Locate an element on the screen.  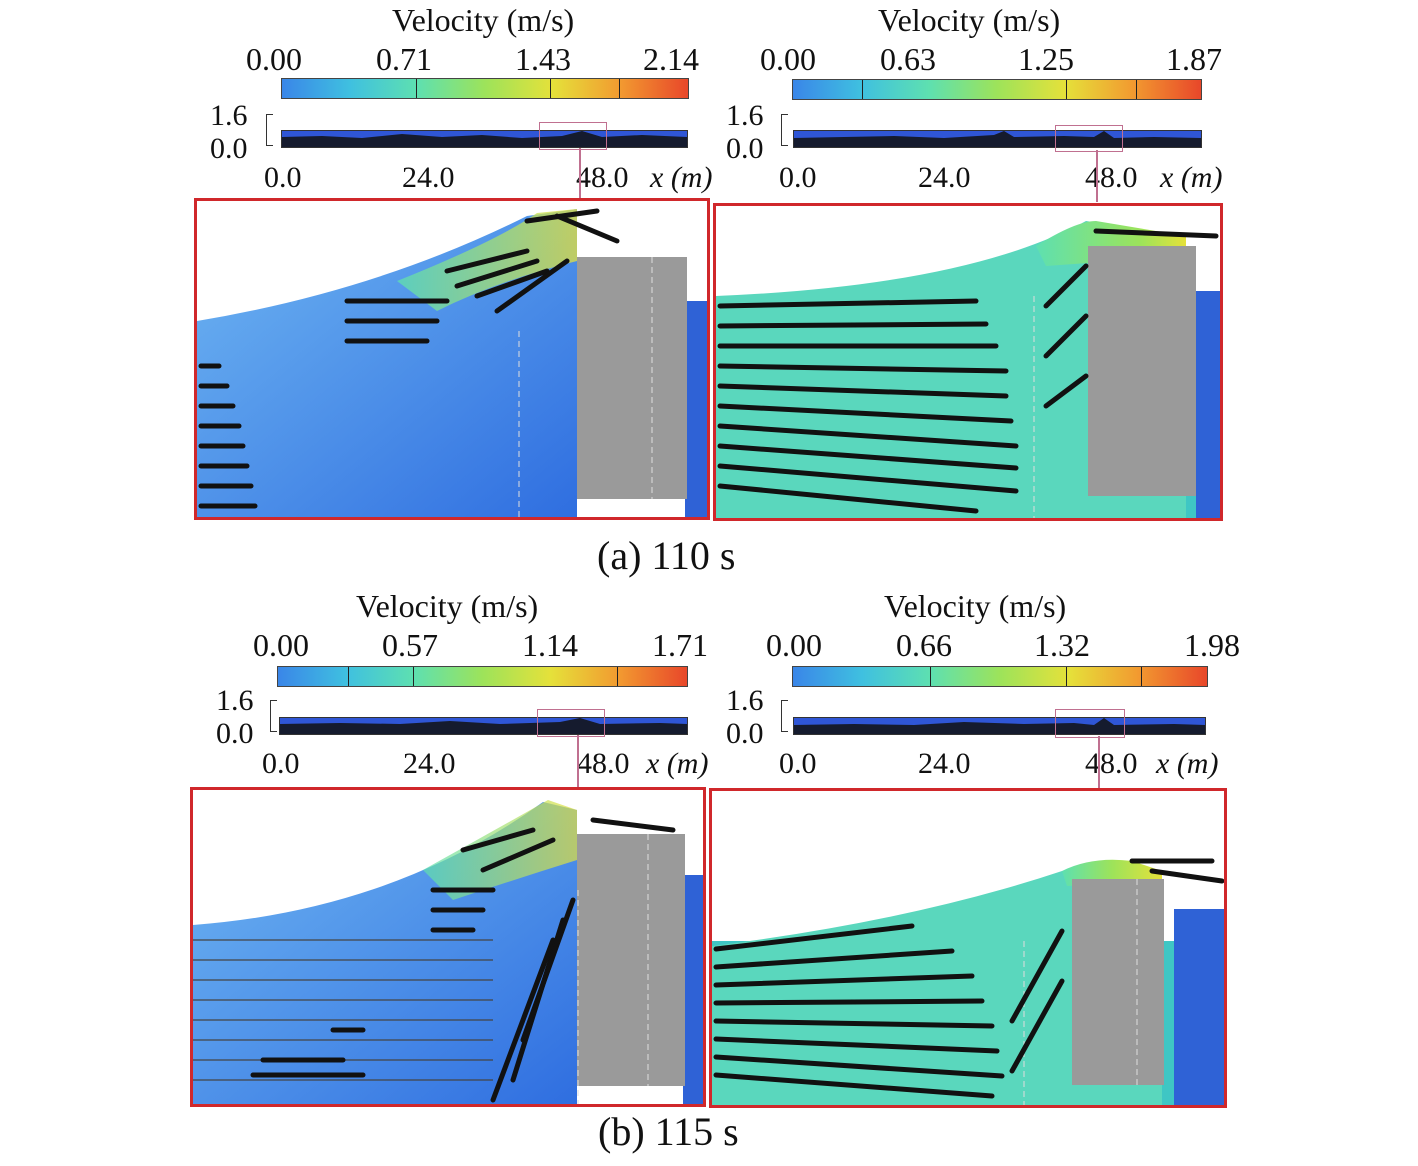
colorbar-tick: 1.71 is located at coordinates (680, 645).